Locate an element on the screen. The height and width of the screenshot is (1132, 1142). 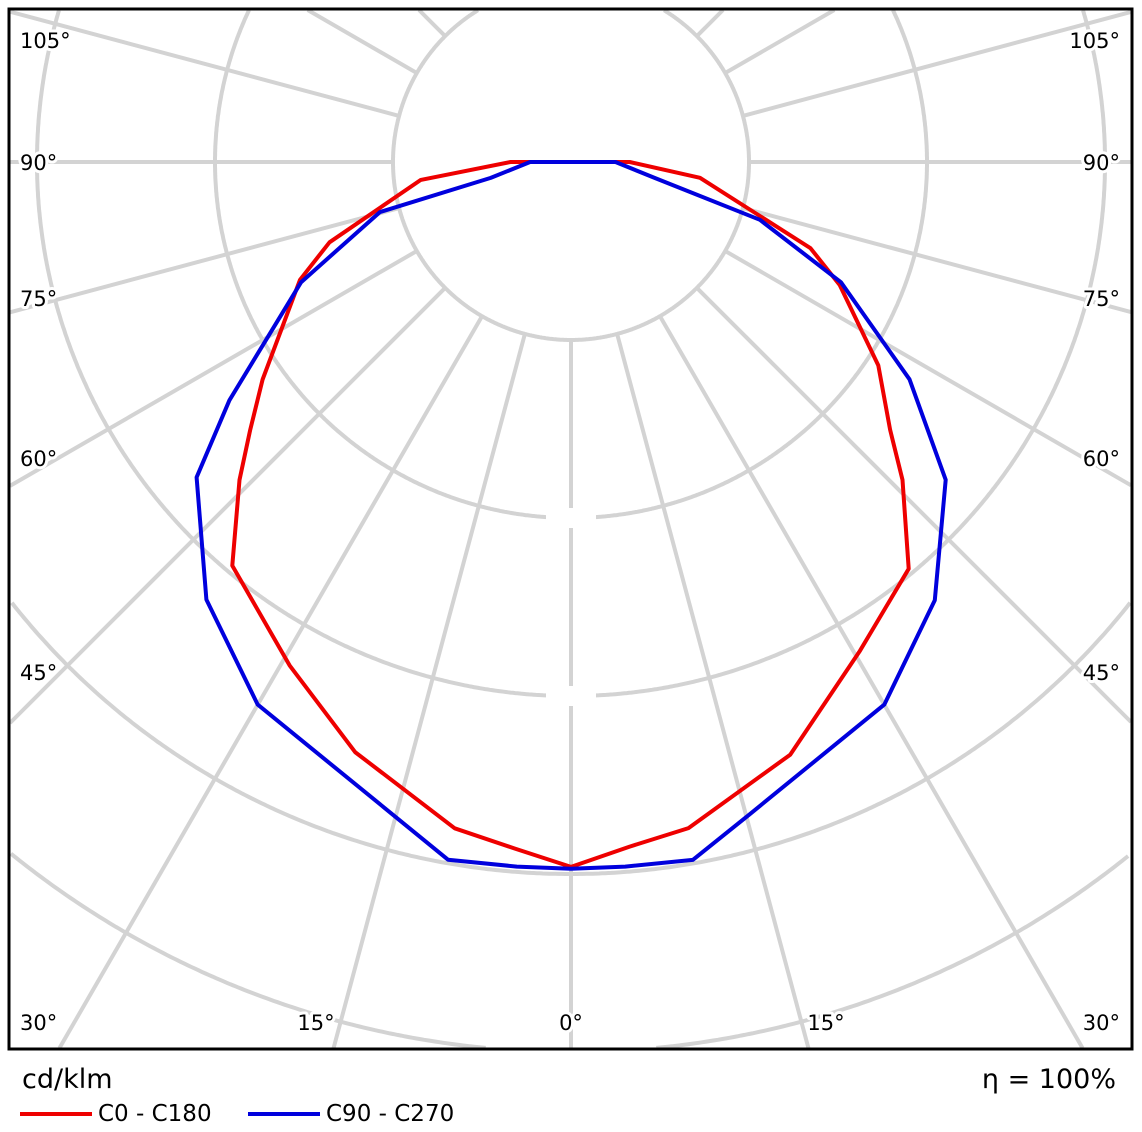
angle-label-left: 60° is located at coordinates (38, 459).